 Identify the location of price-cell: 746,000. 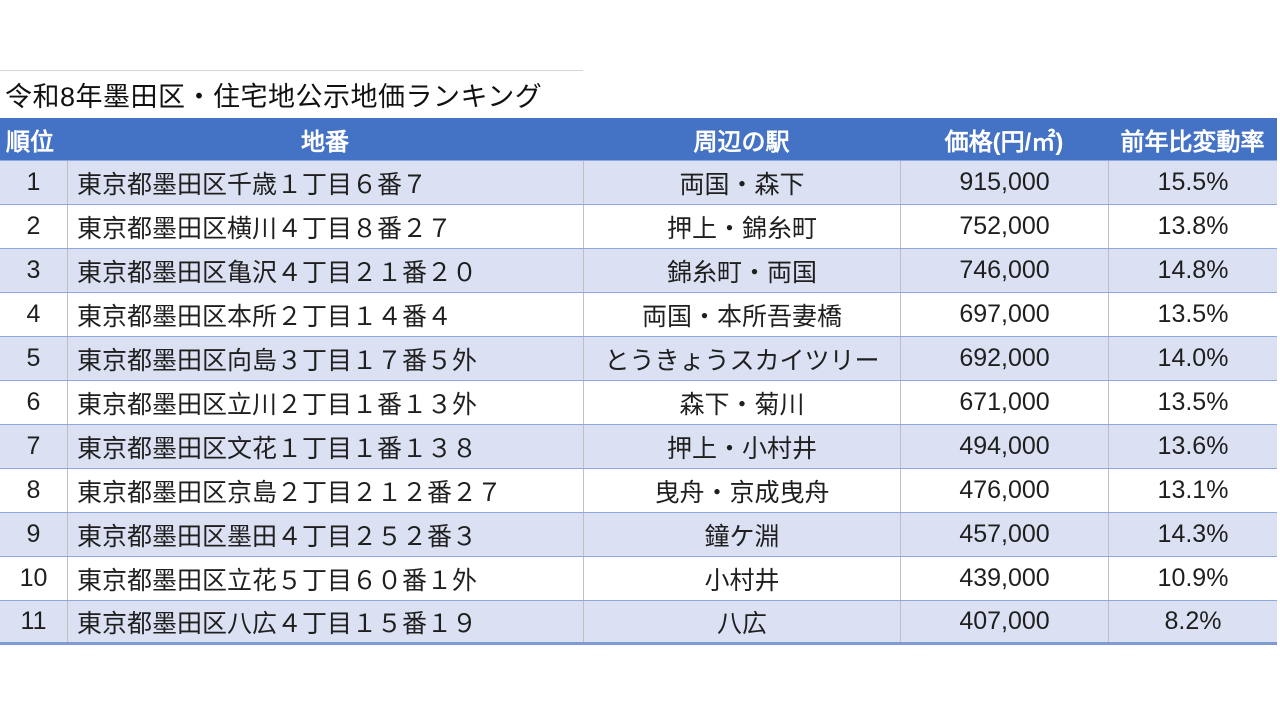
(1004, 270).